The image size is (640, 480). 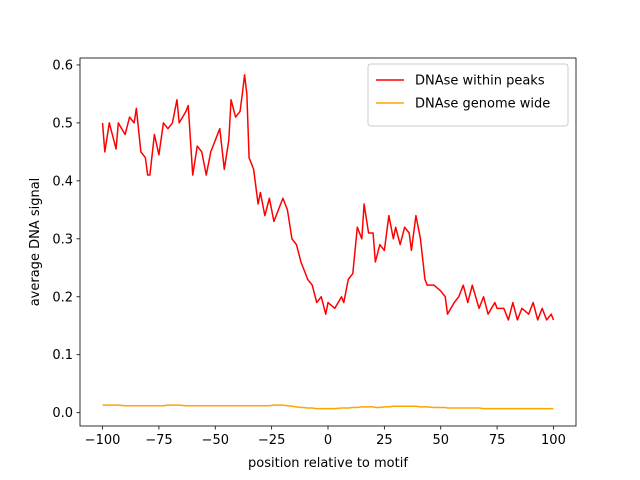 I want to click on x-axis-label: position relative to motif, so click(x=328, y=463).